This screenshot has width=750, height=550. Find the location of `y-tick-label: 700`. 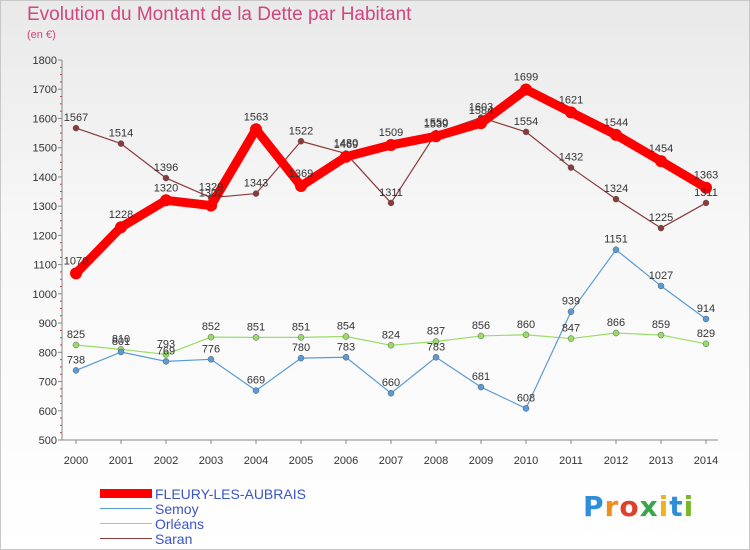

y-tick-label: 700 is located at coordinates (48, 383).